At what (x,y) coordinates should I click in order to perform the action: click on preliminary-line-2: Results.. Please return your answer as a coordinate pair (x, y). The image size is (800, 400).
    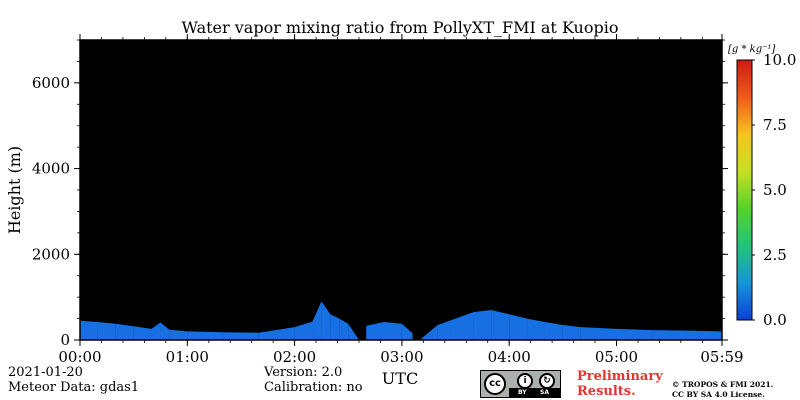
    Looking at the image, I should click on (606, 391).